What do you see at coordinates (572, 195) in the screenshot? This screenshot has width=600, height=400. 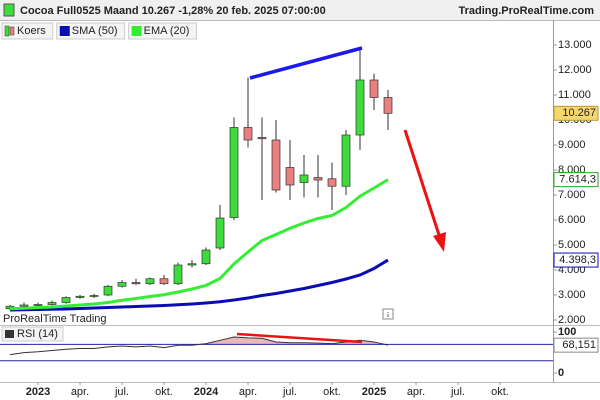 I see `y-tick-label: 7.000` at bounding box center [572, 195].